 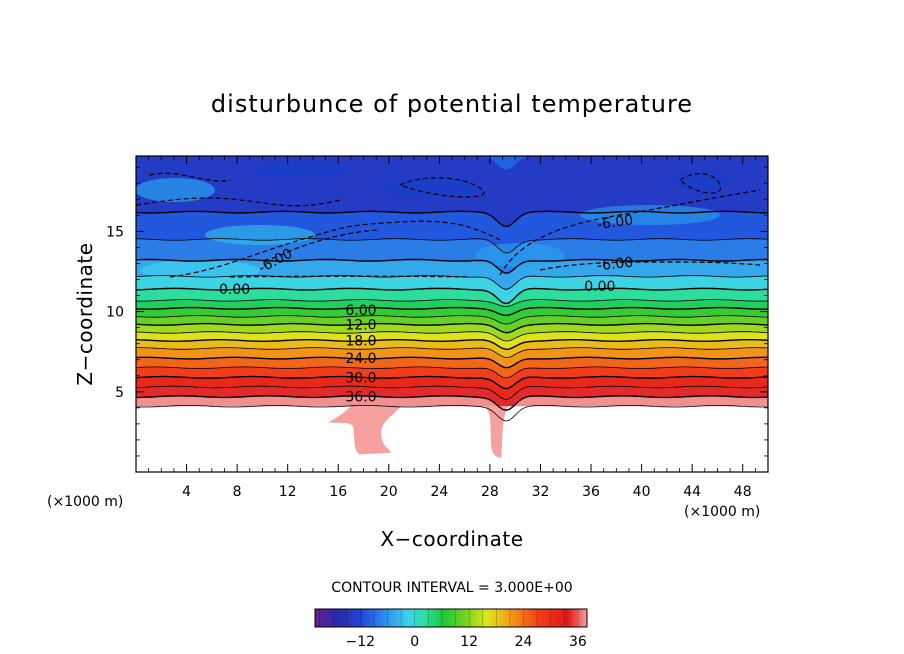 What do you see at coordinates (578, 642) in the screenshot?
I see `colorbar-tick-label: 36` at bounding box center [578, 642].